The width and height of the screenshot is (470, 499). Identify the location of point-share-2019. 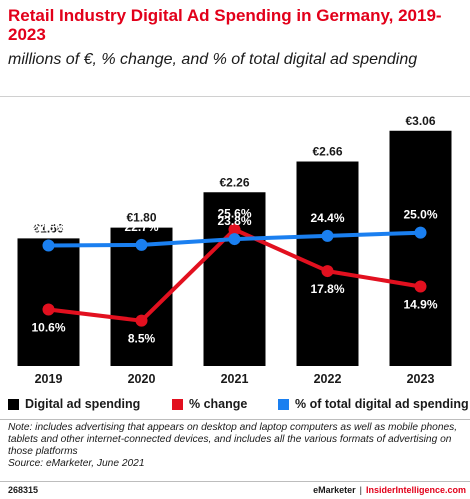
(48, 245).